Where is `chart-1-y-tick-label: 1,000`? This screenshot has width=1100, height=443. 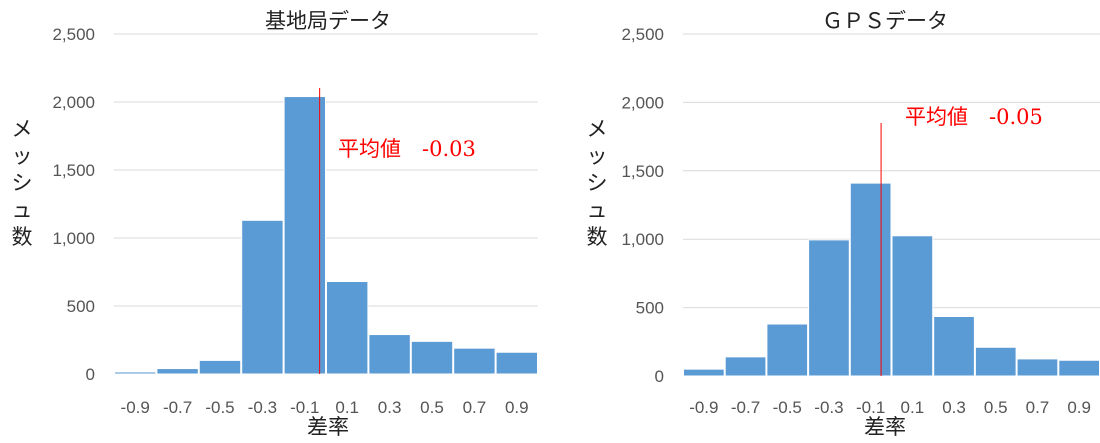
chart-1-y-tick-label: 1,000 is located at coordinates (642, 239).